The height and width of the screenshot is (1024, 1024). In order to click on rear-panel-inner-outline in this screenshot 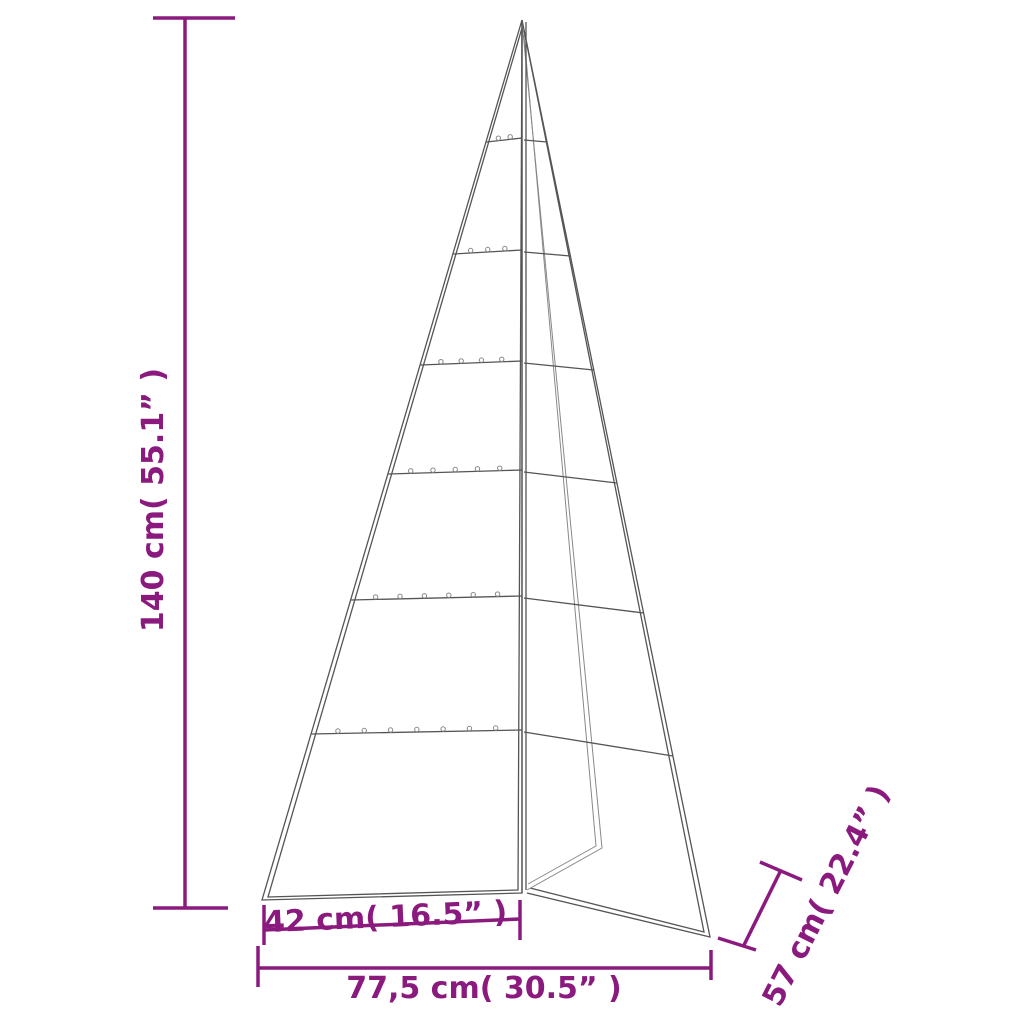, I will do `click(560, 459)`.